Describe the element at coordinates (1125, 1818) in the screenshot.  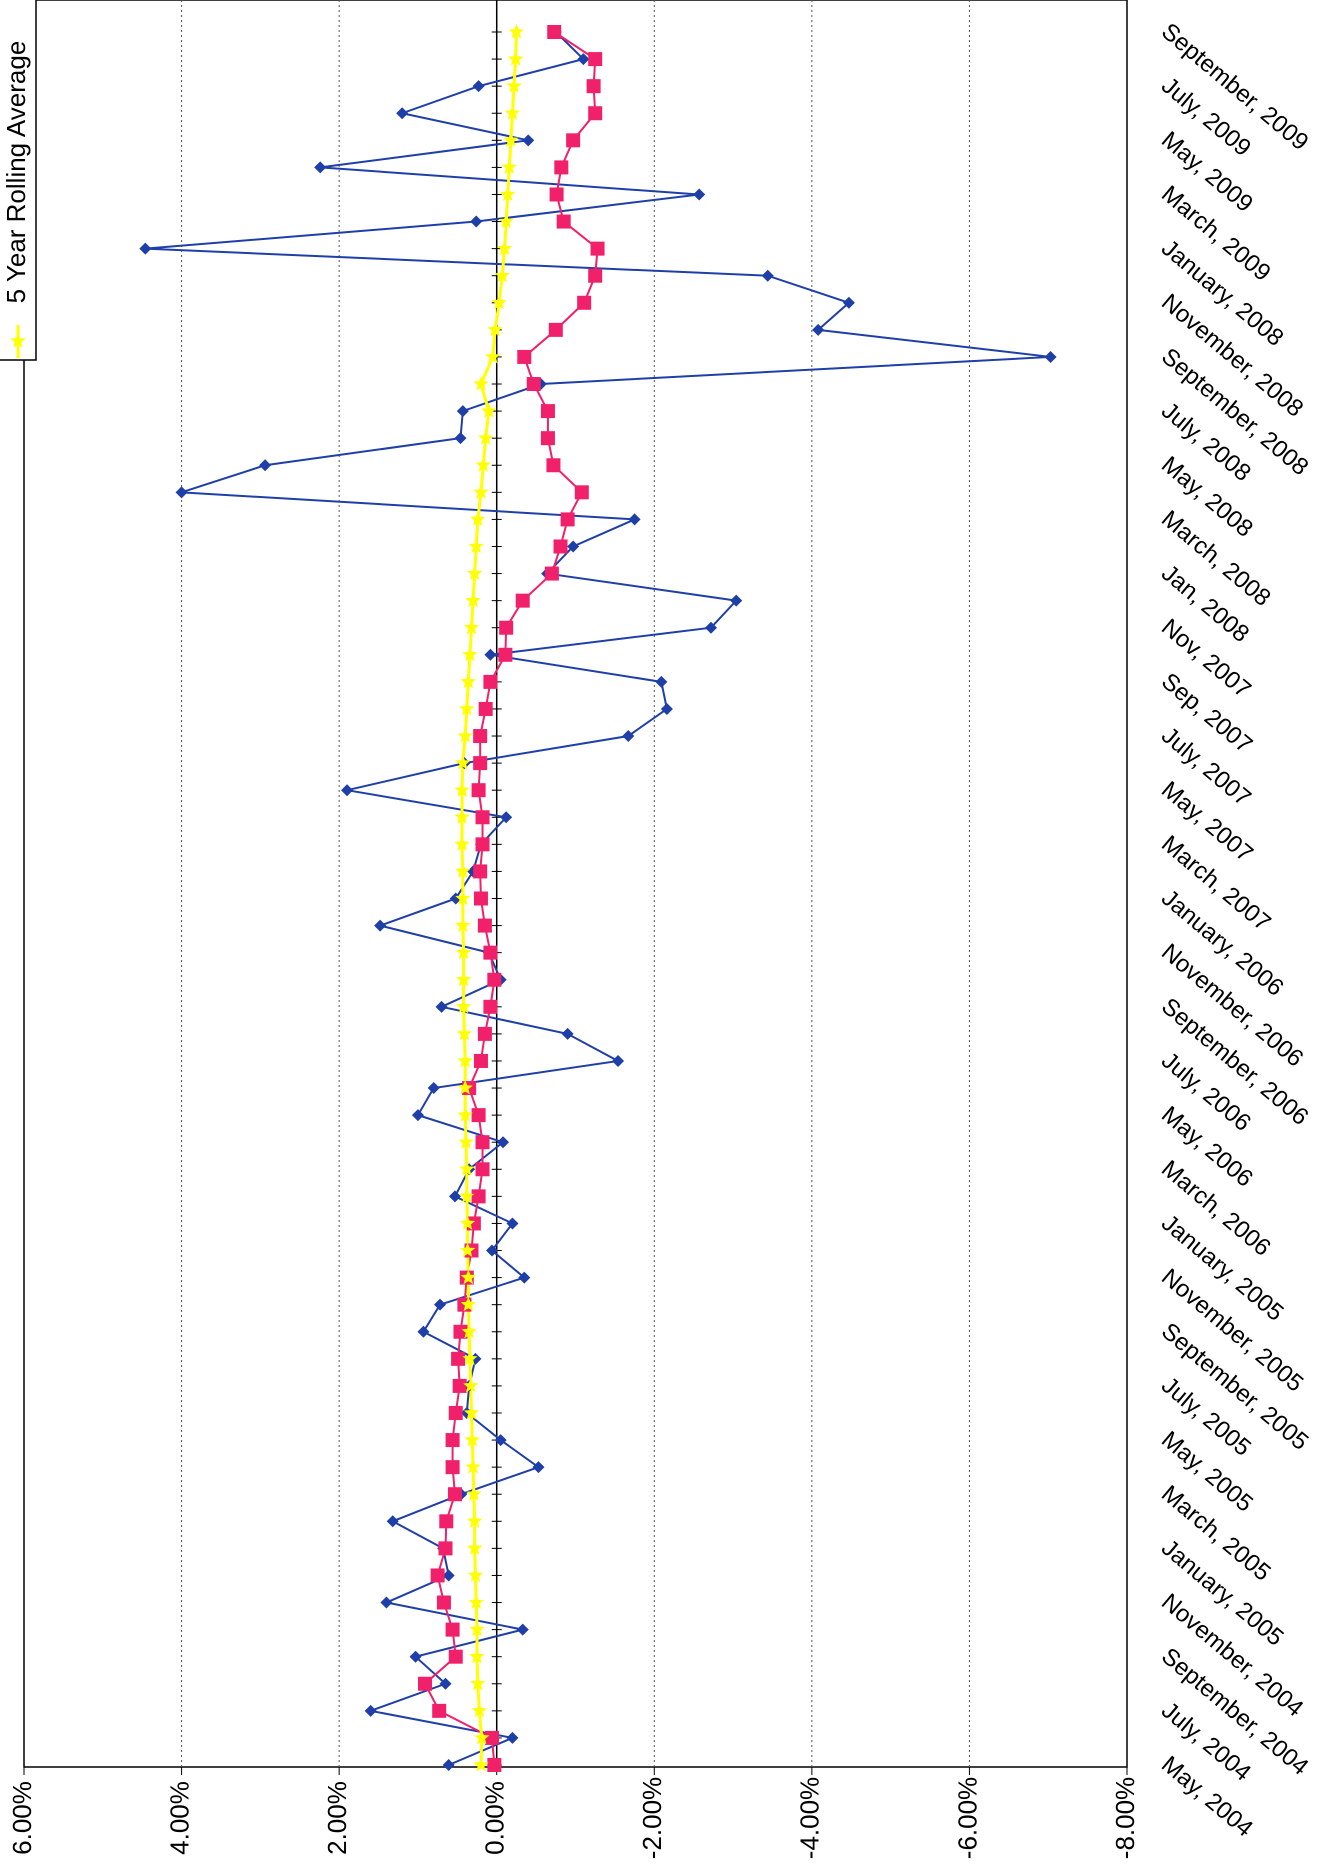
I see `y-tick-label: -8.00%` at that location.